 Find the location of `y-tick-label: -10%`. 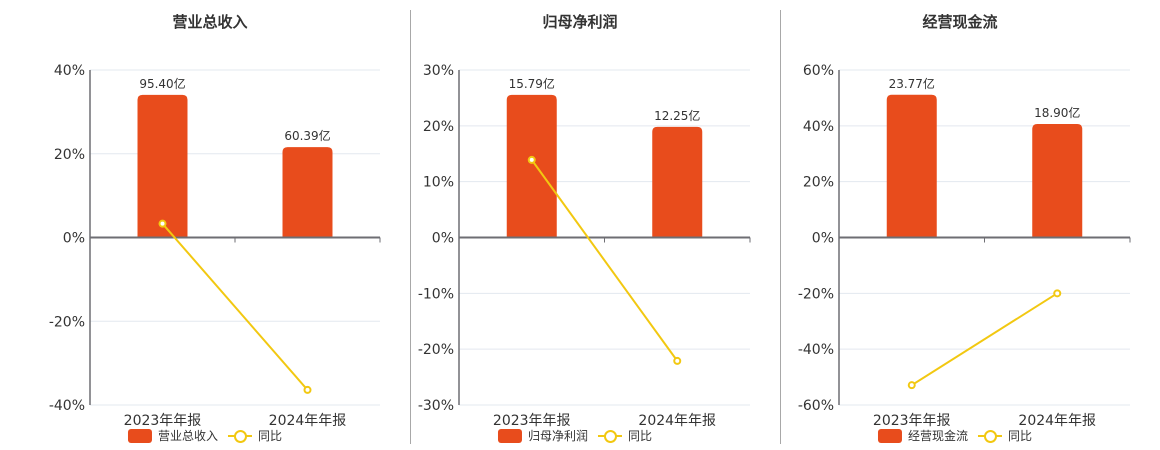

y-tick-label: -10% is located at coordinates (436, 294).